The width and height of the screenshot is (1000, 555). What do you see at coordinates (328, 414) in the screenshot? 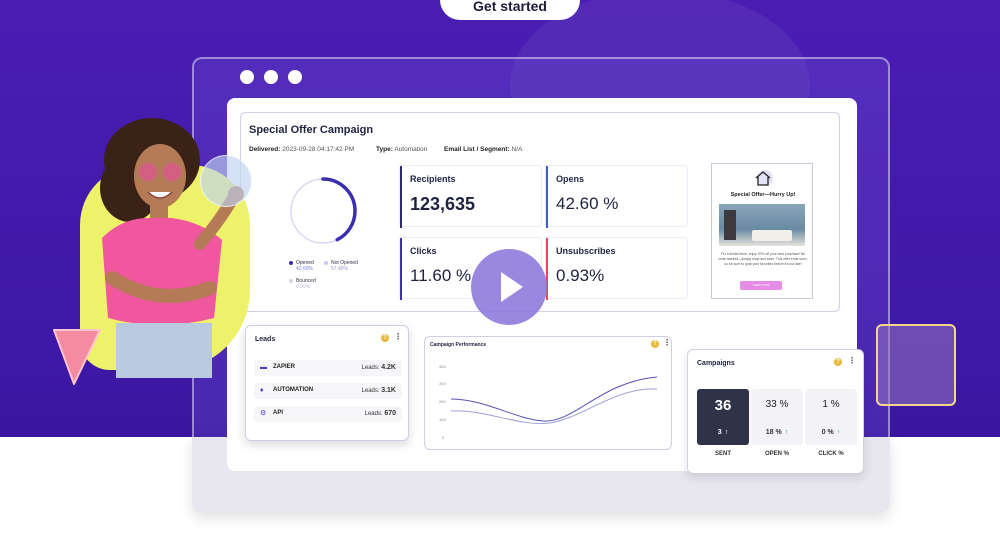
I see `lead-row-api: ⚙ API Leads: 670` at bounding box center [328, 414].